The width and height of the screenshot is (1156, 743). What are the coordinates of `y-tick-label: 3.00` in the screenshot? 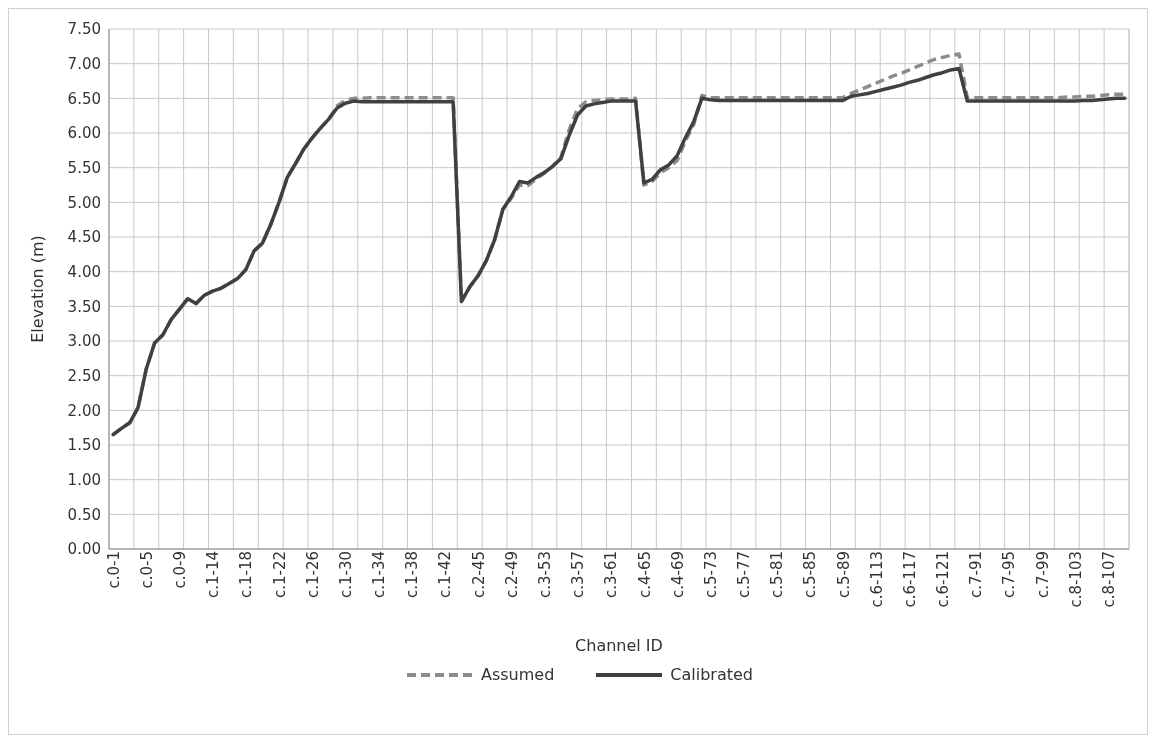 It's located at (84, 341).